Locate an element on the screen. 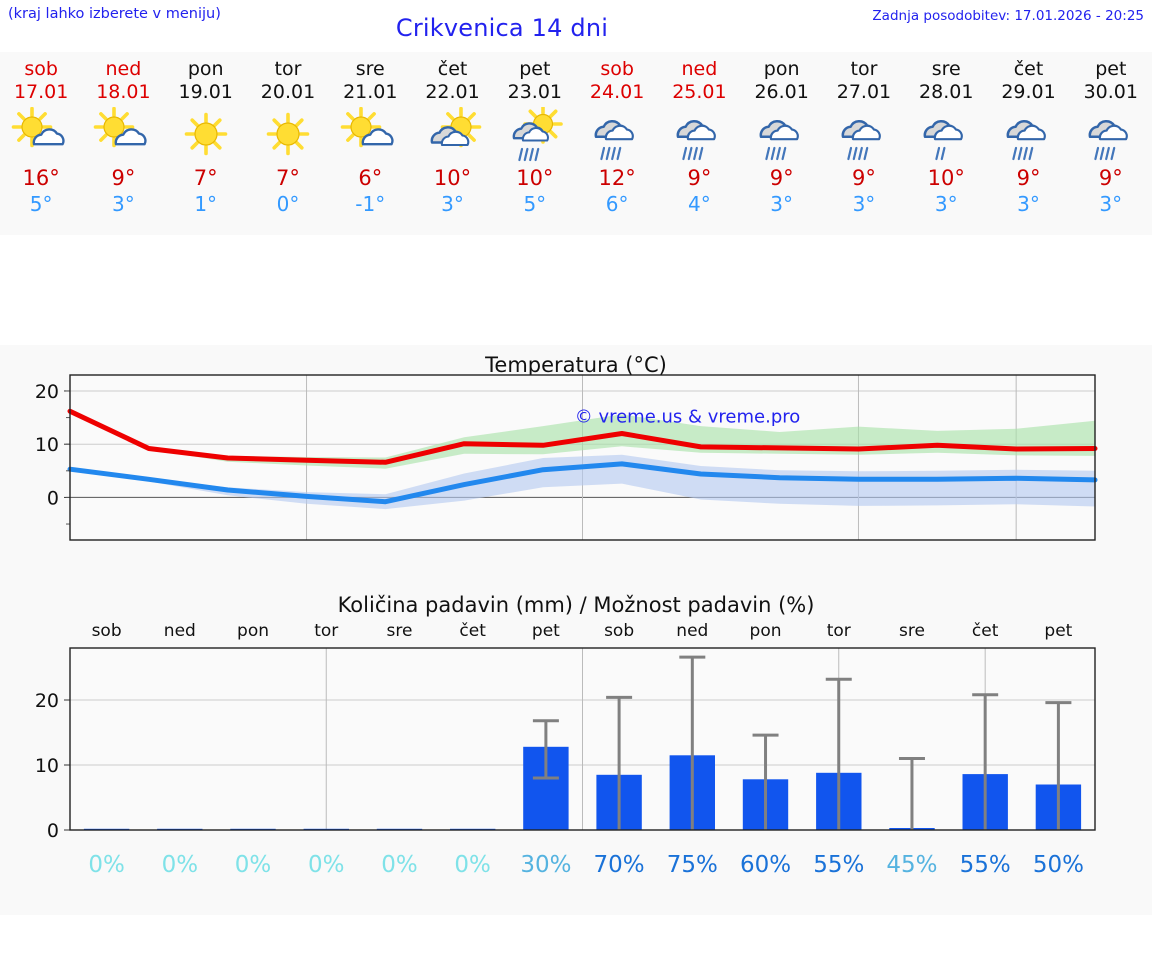  day-date: 27.01 is located at coordinates (864, 92).